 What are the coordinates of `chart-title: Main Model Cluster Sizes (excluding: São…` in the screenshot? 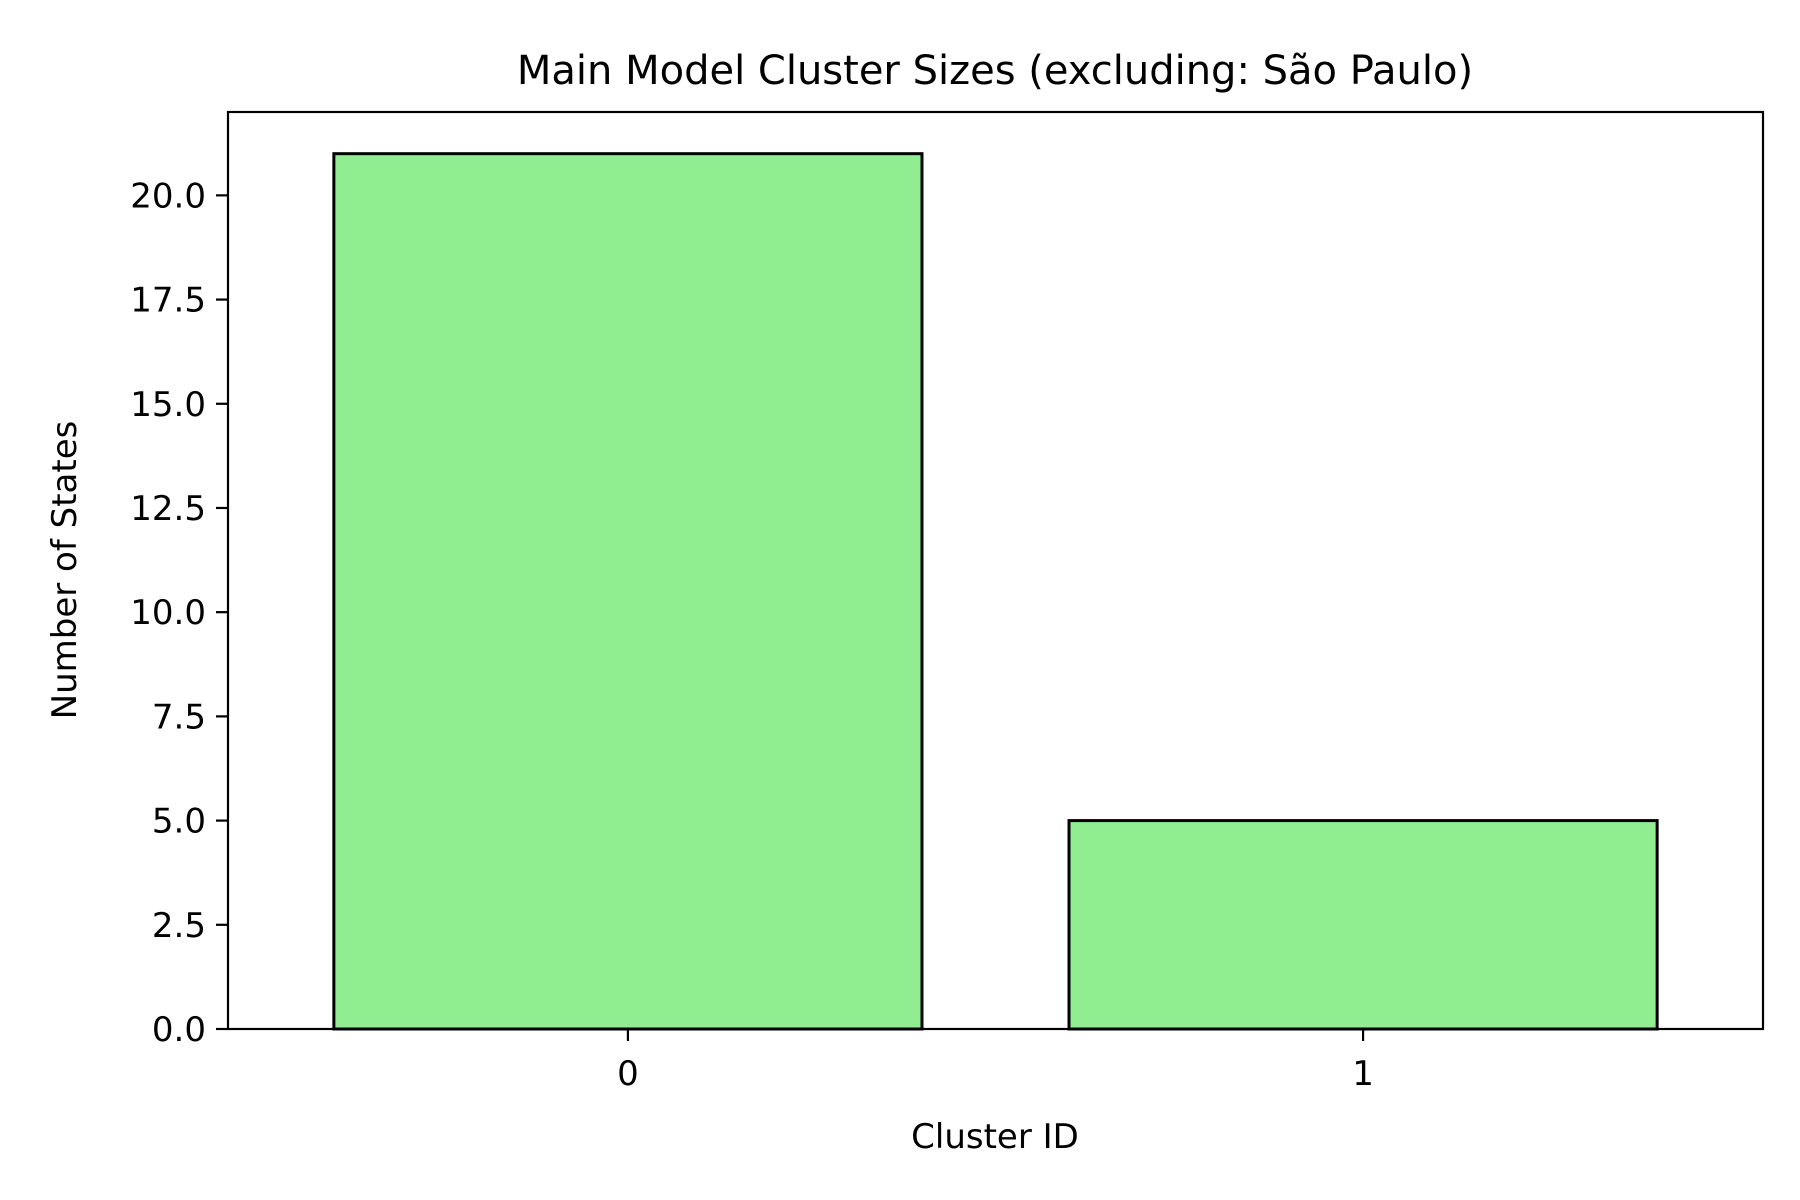 It's located at (995, 71).